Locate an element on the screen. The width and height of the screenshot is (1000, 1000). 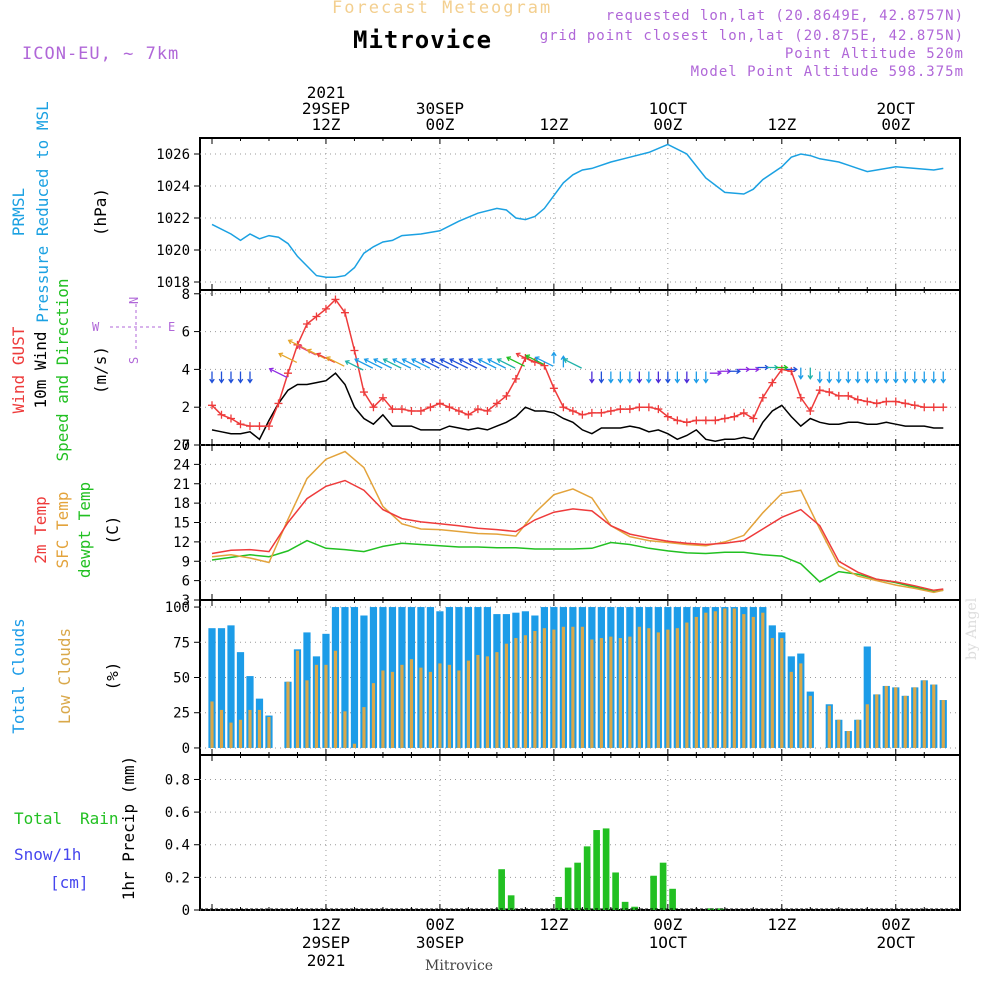
precip-ytick-label: 0.2 is located at coordinates (177, 878).